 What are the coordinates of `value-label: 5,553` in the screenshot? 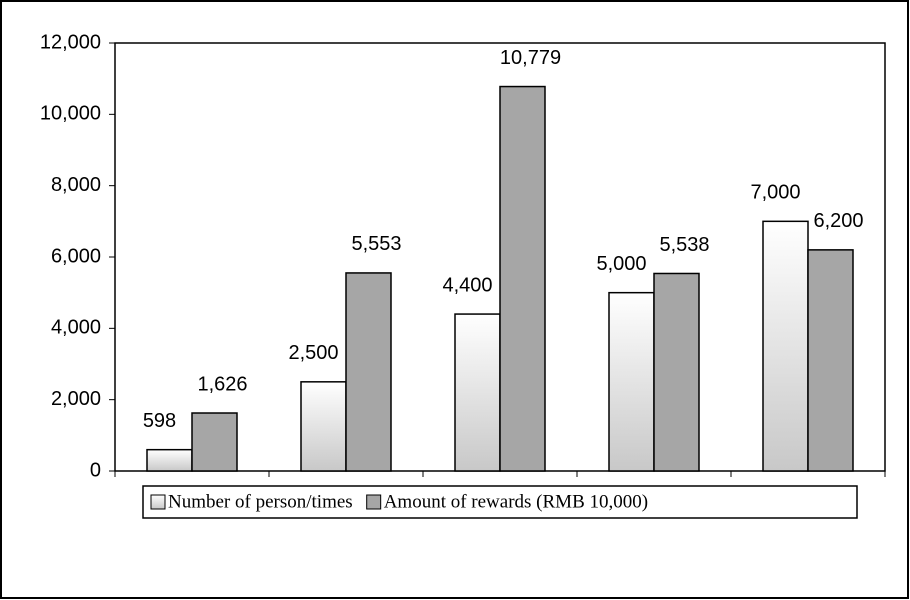 It's located at (376, 244).